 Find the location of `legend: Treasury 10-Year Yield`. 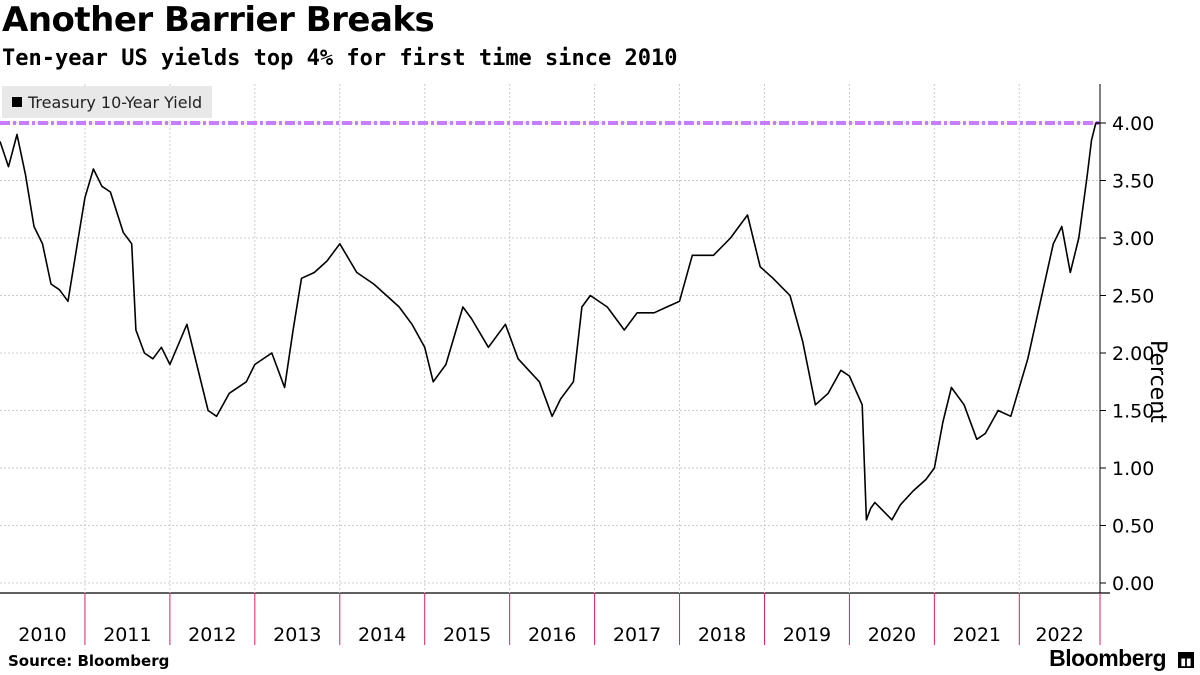

legend: Treasury 10-Year Yield is located at coordinates (107, 102).